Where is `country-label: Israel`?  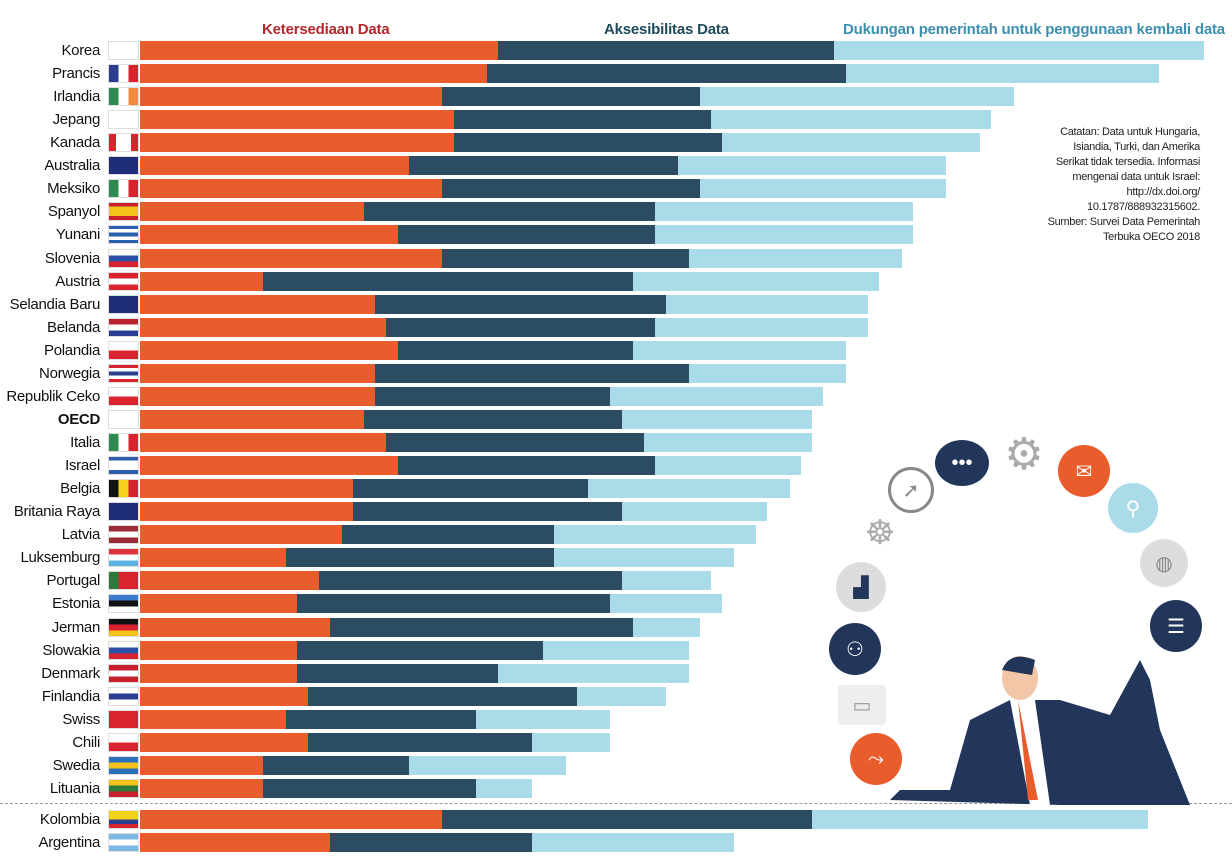
country-label: Israel is located at coordinates (82, 466).